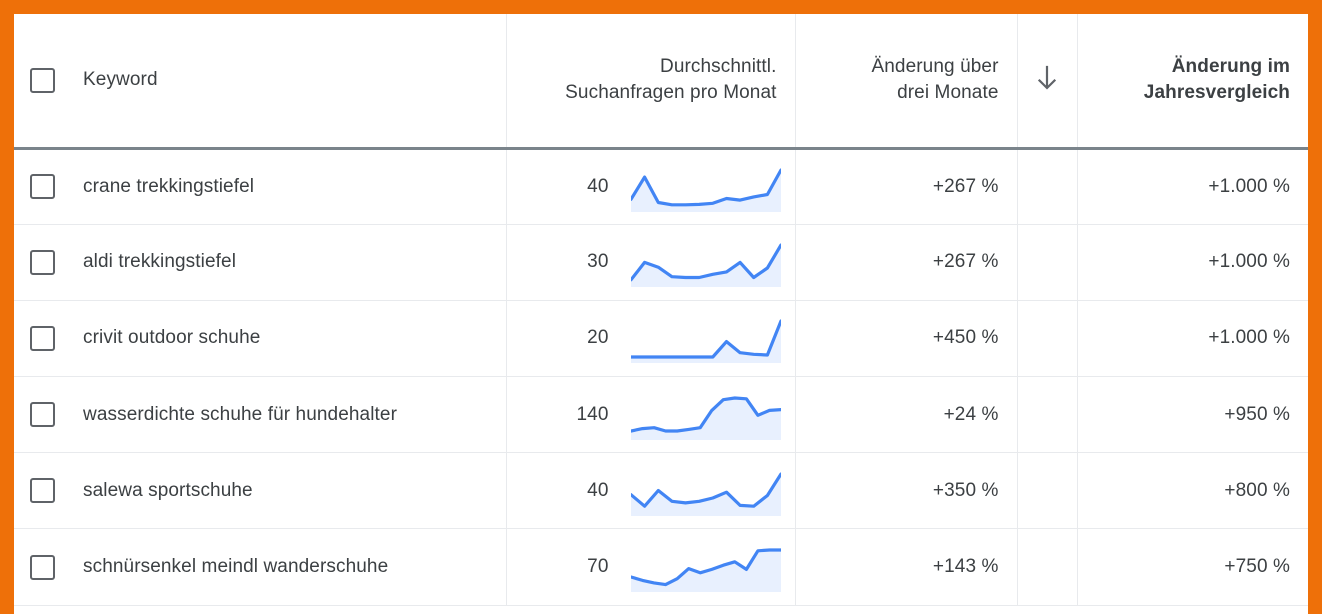 The height and width of the screenshot is (614, 1322). I want to click on cell-keyword: schnürsenkel meindl wanderschuhe, so click(260, 567).